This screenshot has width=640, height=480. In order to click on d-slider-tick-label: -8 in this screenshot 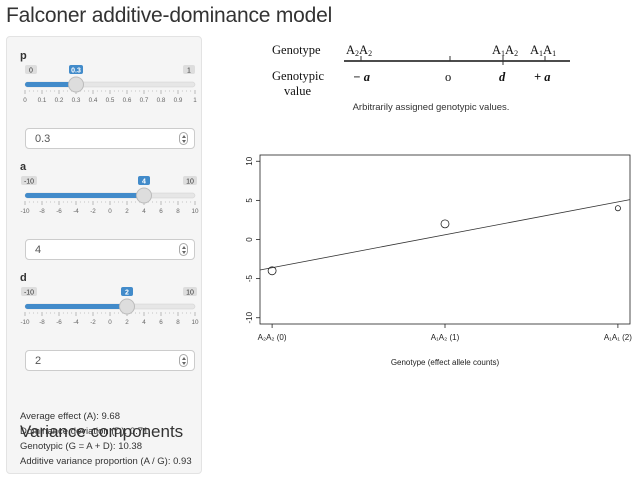, I will do `click(42, 322)`.